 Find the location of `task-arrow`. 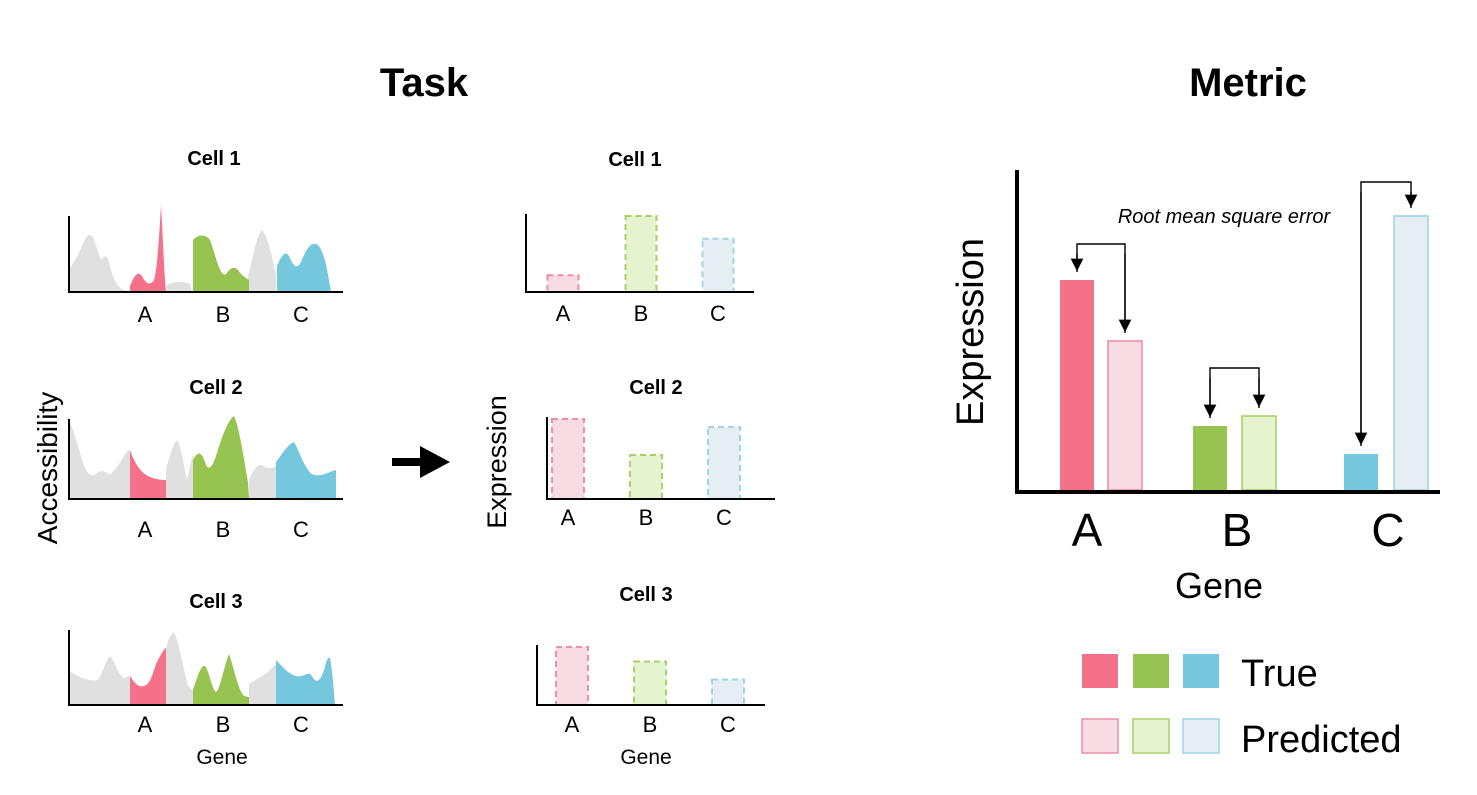

task-arrow is located at coordinates (421, 462).